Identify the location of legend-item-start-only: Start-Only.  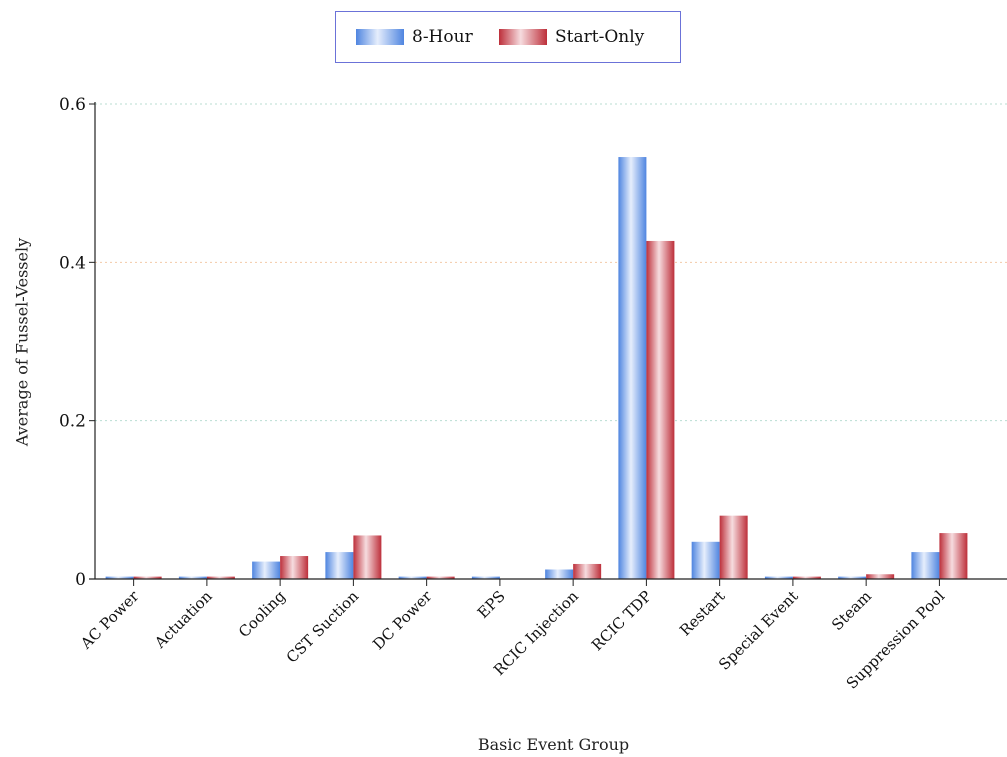
(571, 37).